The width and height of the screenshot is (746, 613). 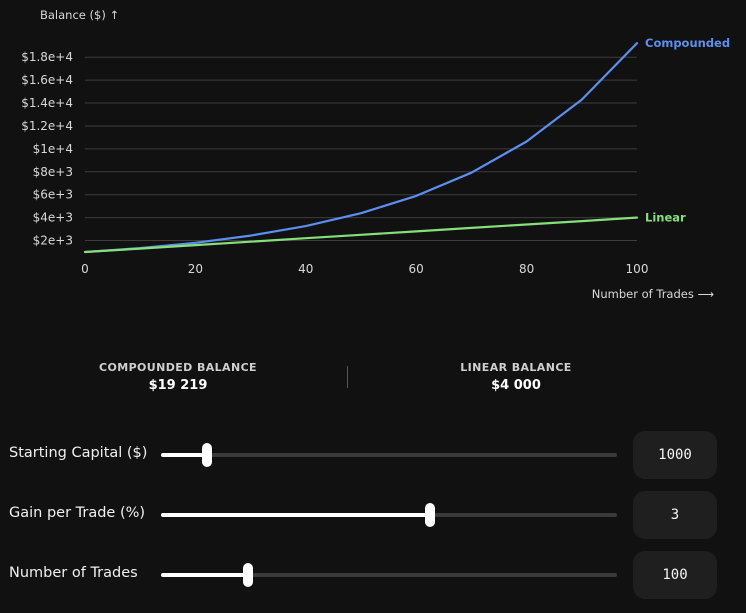 I want to click on y-tick-label: $2e+3, so click(x=53, y=241).